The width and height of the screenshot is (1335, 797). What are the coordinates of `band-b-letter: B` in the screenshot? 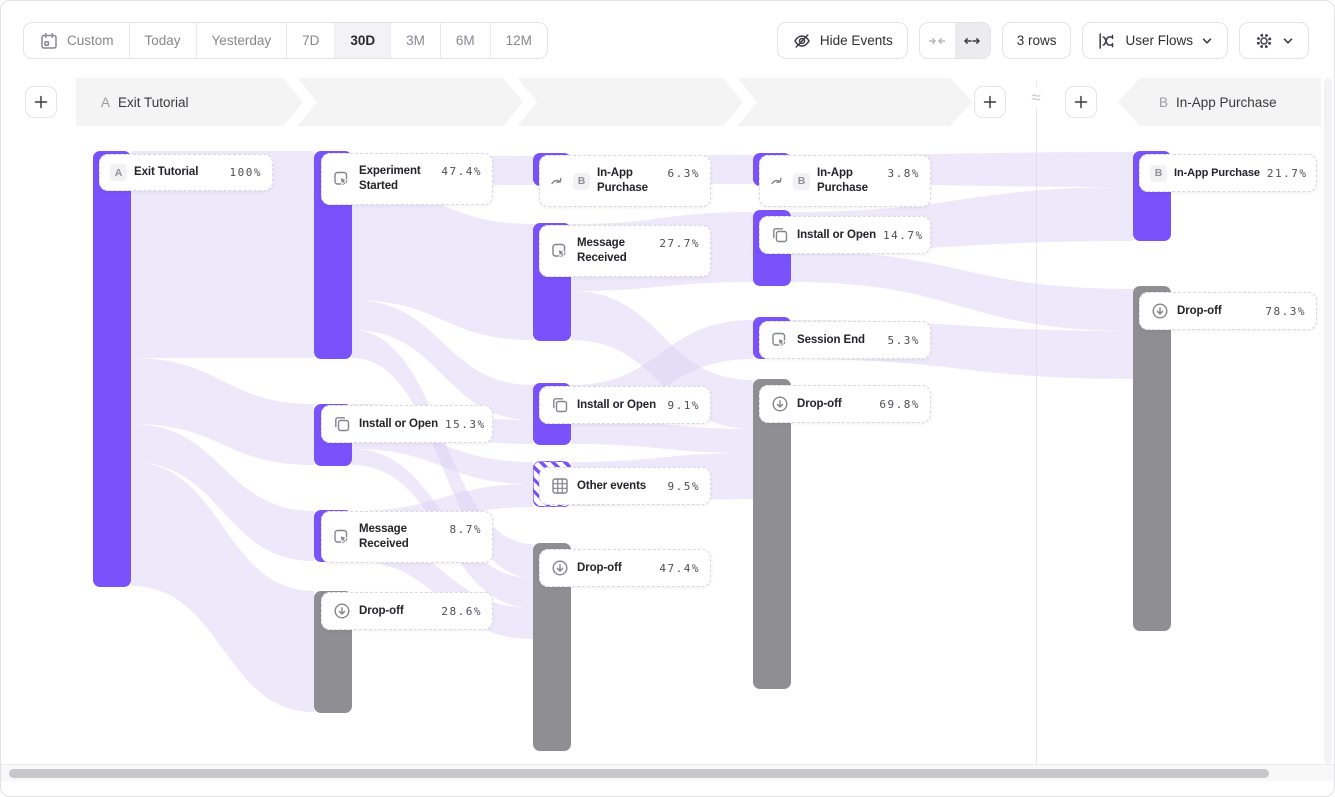 It's located at (1164, 102).